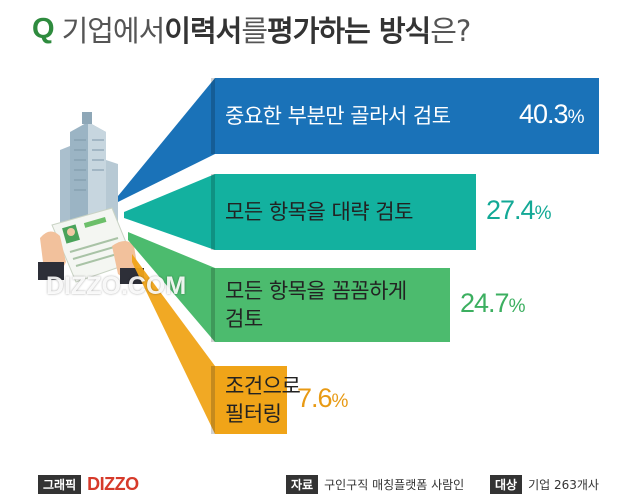 This screenshot has width=640, height=504. I want to click on title-part-3: 를, so click(254, 31).